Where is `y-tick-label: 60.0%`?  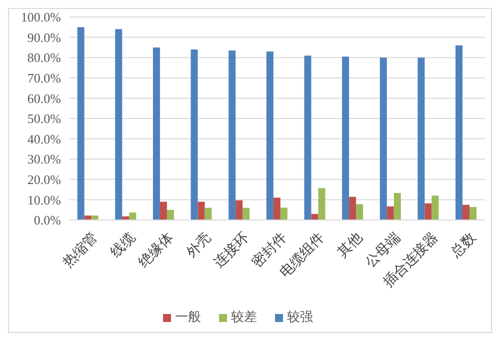
y-tick-label: 60.0% is located at coordinates (44, 98).